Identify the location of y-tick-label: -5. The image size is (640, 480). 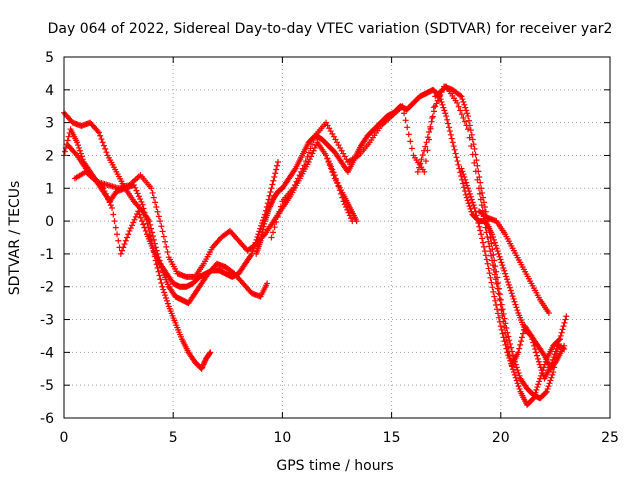
(47, 386).